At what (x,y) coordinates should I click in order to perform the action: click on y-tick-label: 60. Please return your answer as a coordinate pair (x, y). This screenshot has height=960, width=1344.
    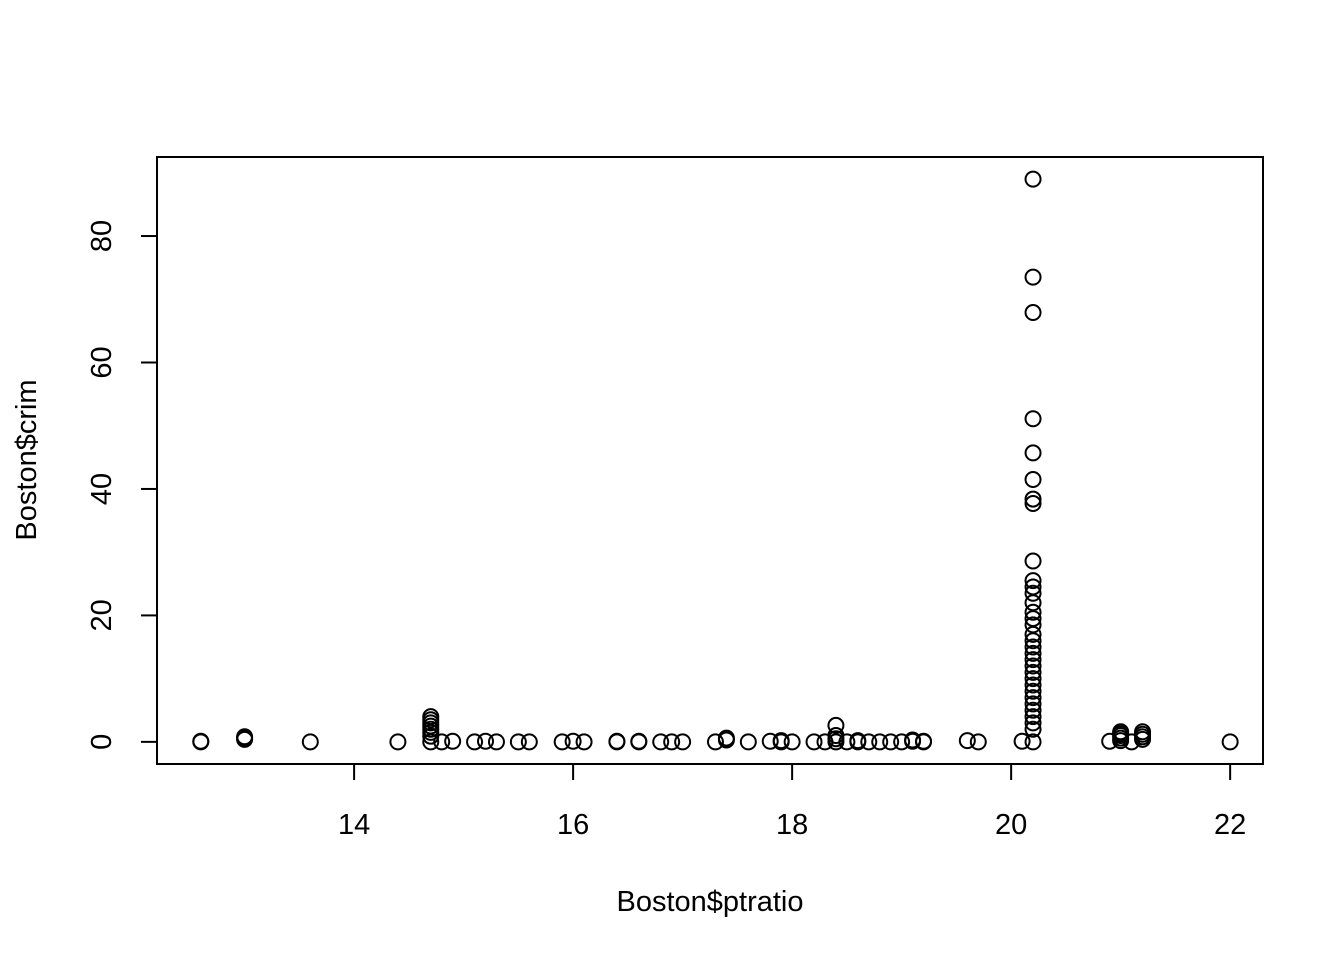
    Looking at the image, I should click on (102, 362).